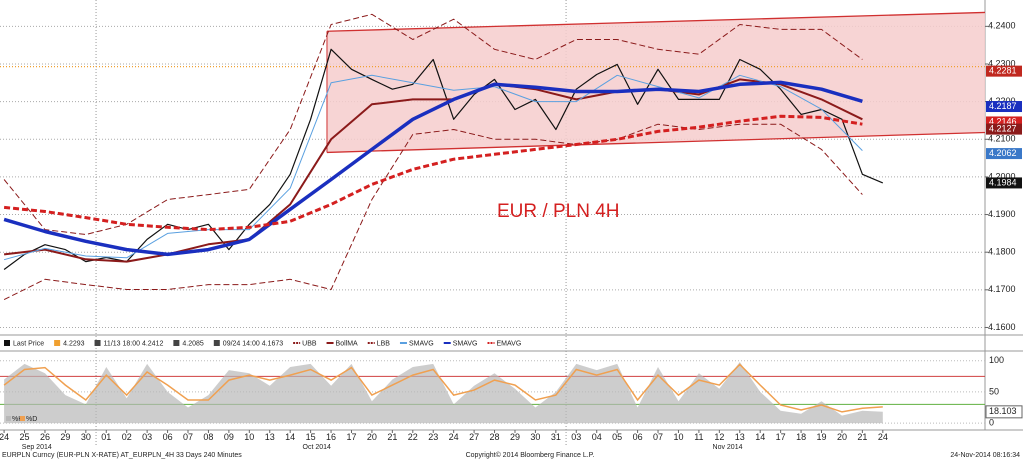 This screenshot has width=1023, height=462. I want to click on x-tick-label: 31, so click(556, 437).